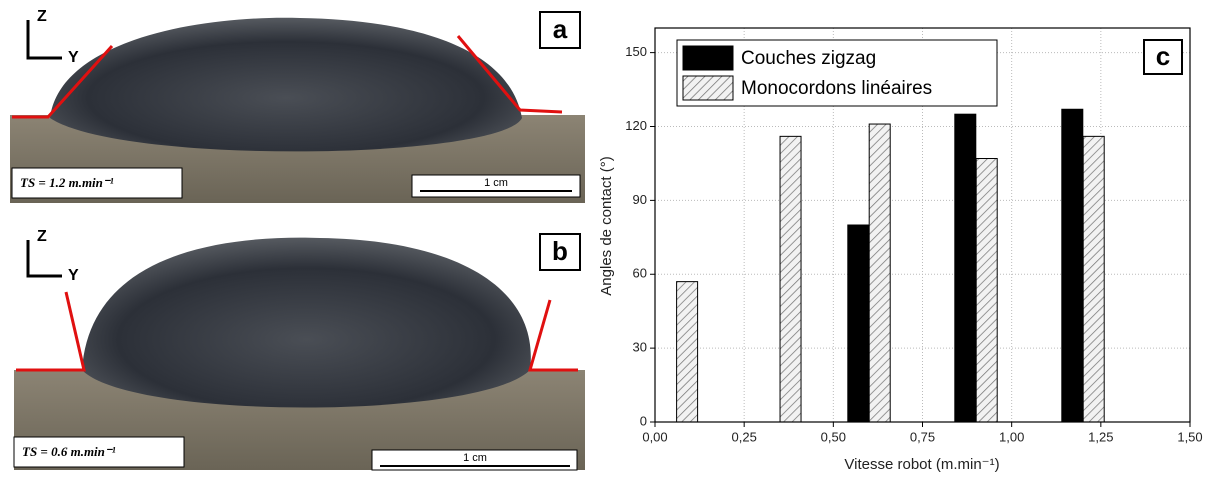 The width and height of the screenshot is (1212, 482). What do you see at coordinates (640, 273) in the screenshot?
I see `y-tick-label: 60` at bounding box center [640, 273].